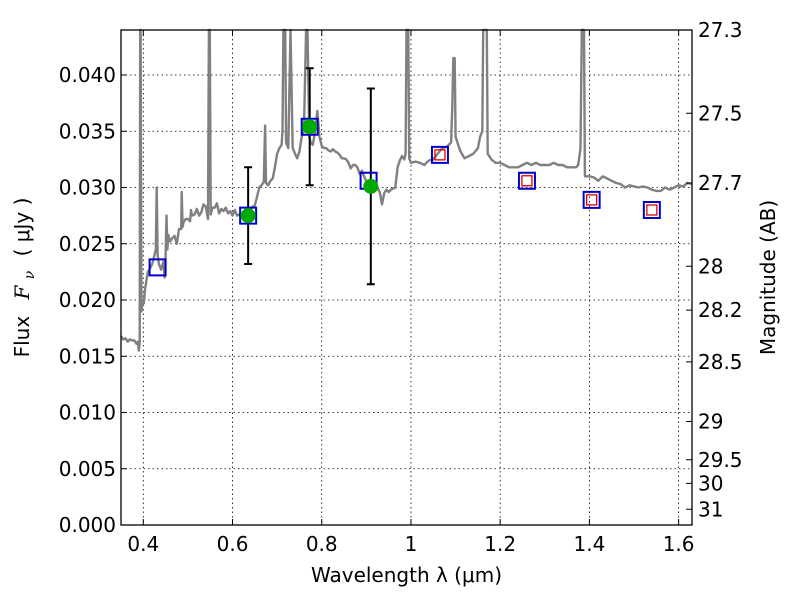 The image size is (800, 600). I want to click on right-tick-label: 31, so click(710, 509).